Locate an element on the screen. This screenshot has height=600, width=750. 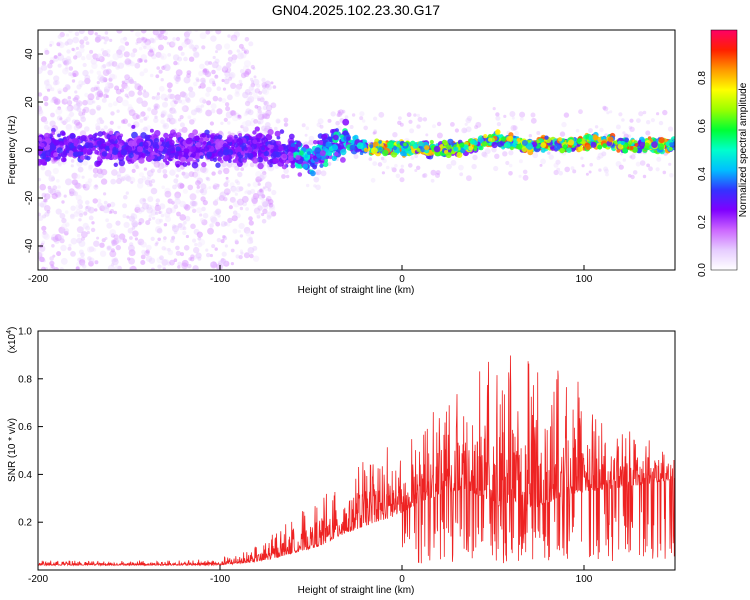
chart-title: GN04.2025.102.23.30.G17 is located at coordinates (356, 10).